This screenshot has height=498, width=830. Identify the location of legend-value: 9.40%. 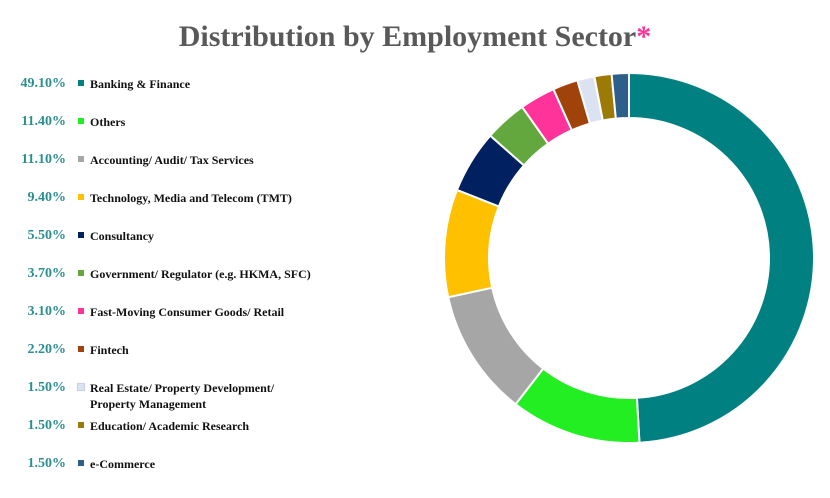
(47, 197).